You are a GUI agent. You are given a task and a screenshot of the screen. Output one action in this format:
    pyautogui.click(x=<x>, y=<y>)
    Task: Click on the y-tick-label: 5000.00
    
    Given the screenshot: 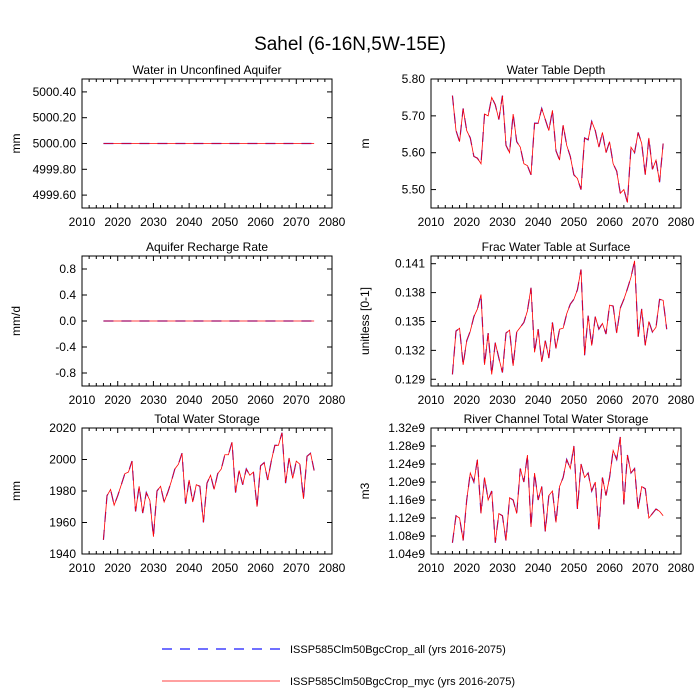 What is the action you would take?
    pyautogui.click(x=55, y=144)
    